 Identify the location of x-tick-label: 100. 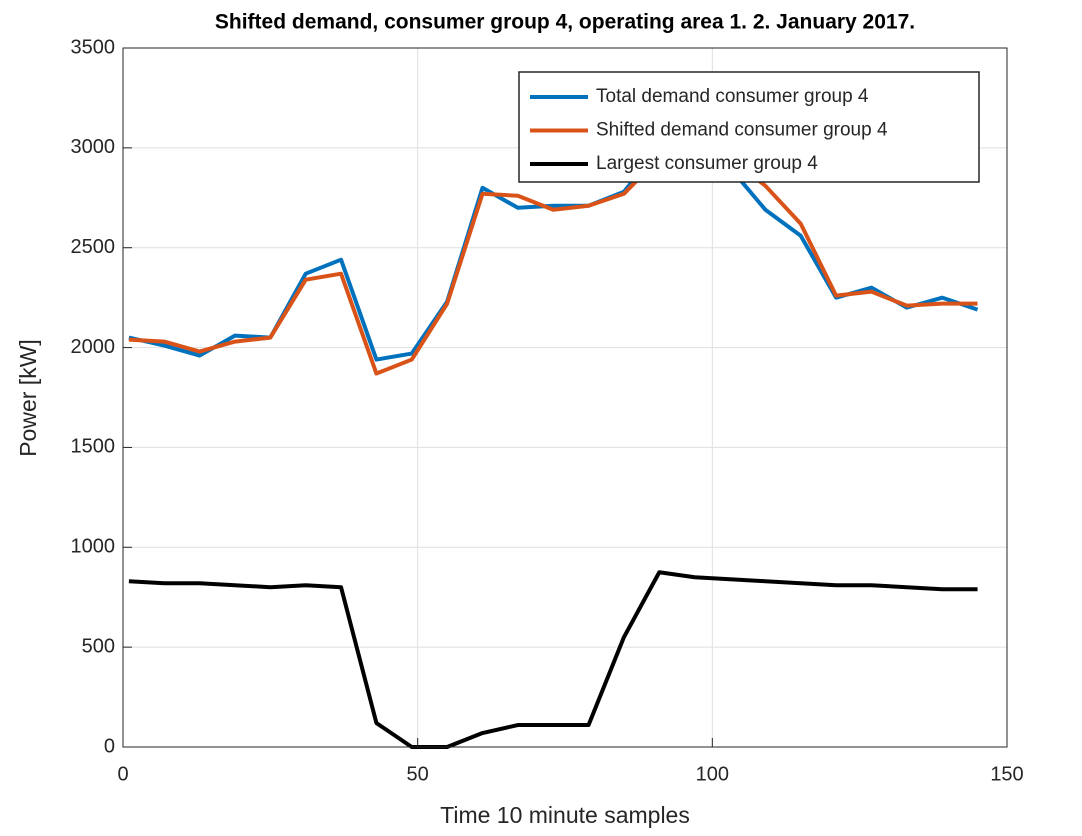
(712, 774).